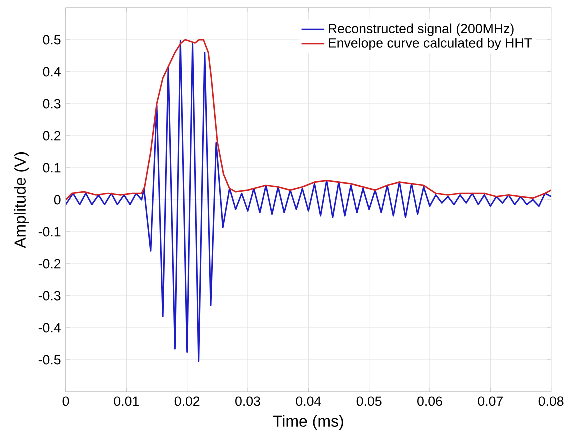 The height and width of the screenshot is (438, 571). What do you see at coordinates (187, 401) in the screenshot?
I see `x-tick-label: 0.02` at bounding box center [187, 401].